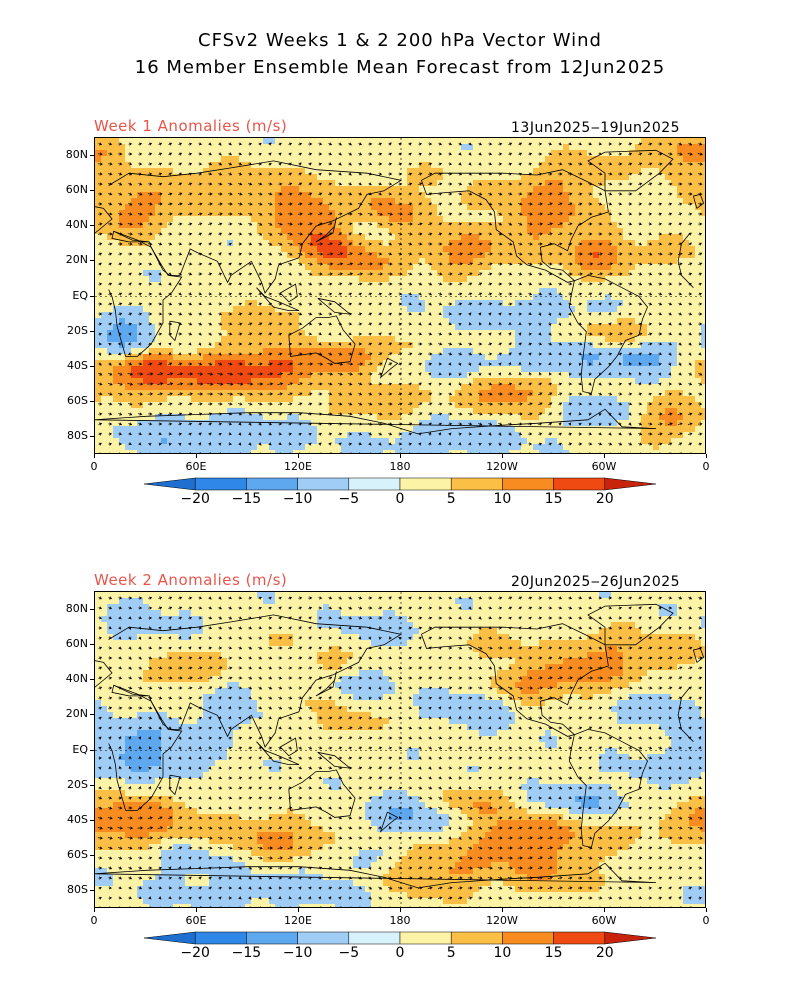 The height and width of the screenshot is (1000, 800). I want to click on panel-1-title: Week 1 Anomalies (m/s), so click(191, 126).